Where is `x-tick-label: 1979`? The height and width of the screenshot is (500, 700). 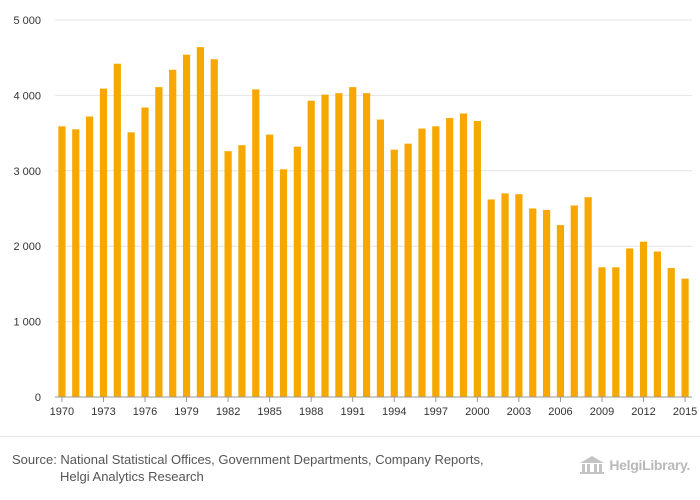
x-tick-label: 1979 is located at coordinates (186, 412).